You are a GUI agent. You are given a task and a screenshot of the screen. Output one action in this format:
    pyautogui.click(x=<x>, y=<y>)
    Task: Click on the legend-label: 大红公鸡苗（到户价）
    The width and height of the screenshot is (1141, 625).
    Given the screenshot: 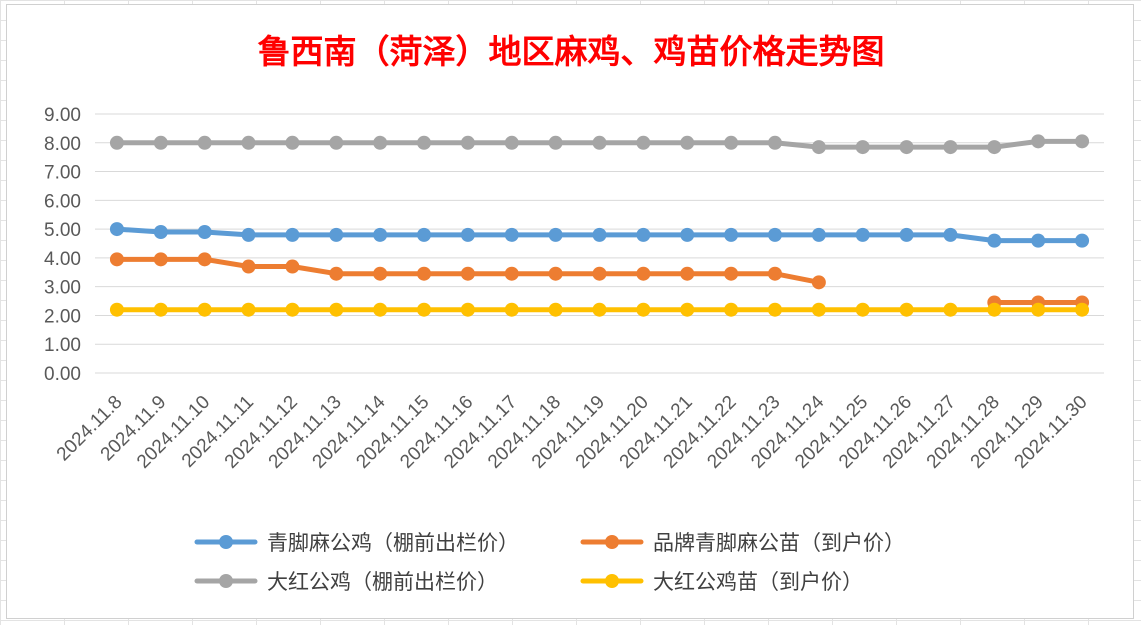 What is the action you would take?
    pyautogui.click(x=758, y=582)
    